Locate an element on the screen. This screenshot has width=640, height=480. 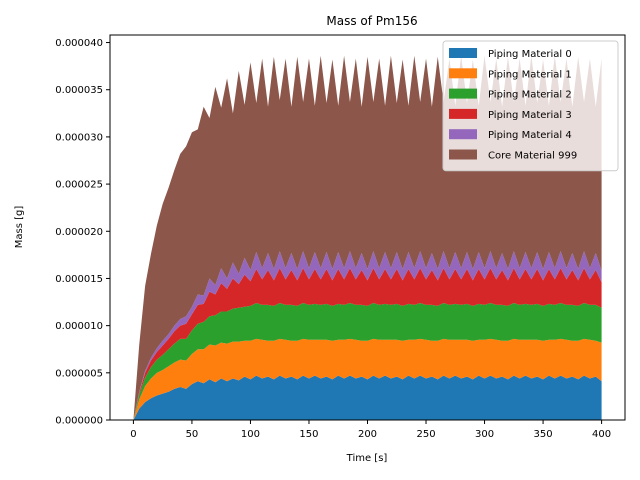
x-tick-label: 150 is located at coordinates (308, 434).